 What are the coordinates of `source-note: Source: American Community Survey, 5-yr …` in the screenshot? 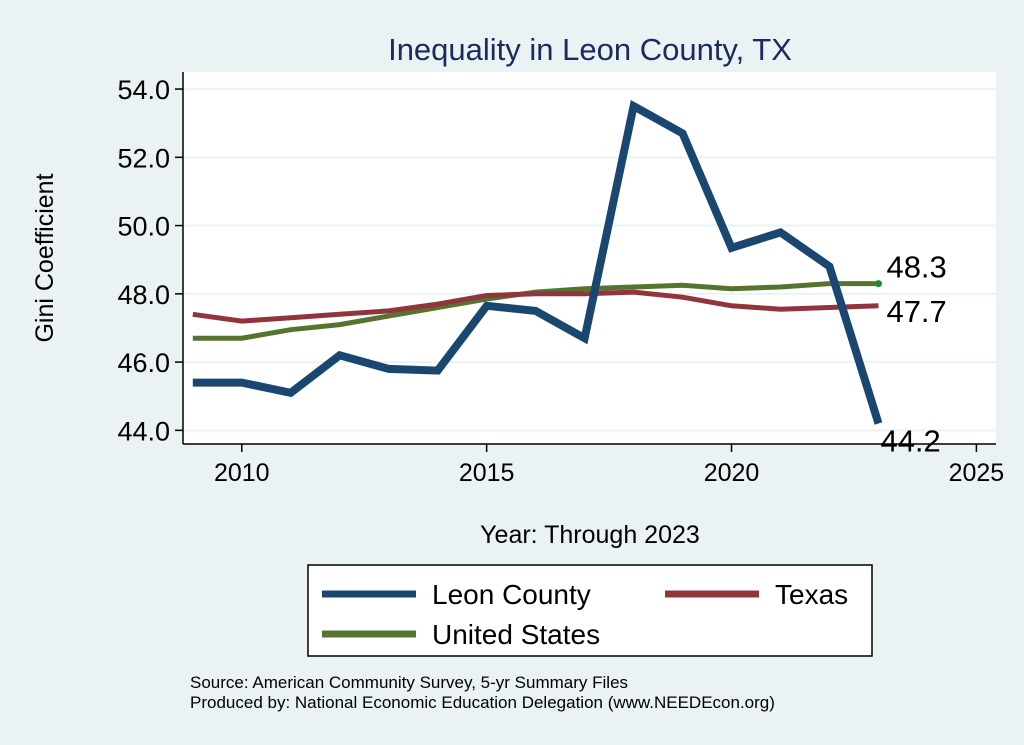 It's located at (409, 682).